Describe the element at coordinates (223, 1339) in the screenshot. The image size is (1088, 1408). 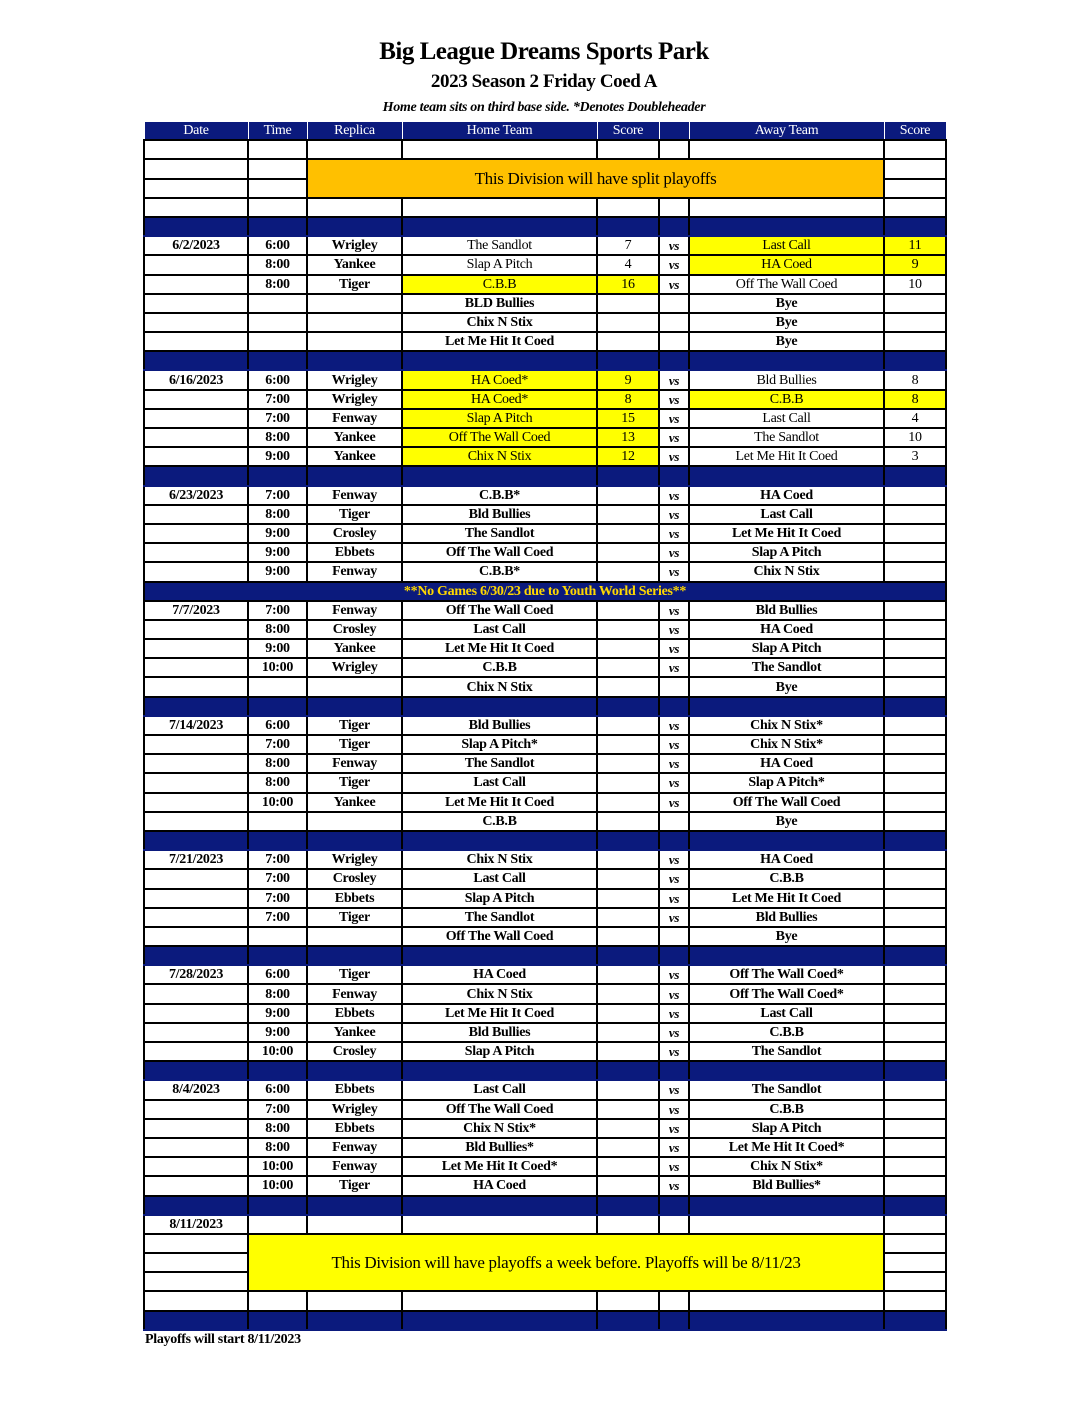
I see `footer-note: Playoffs will start 8/11/2023` at that location.